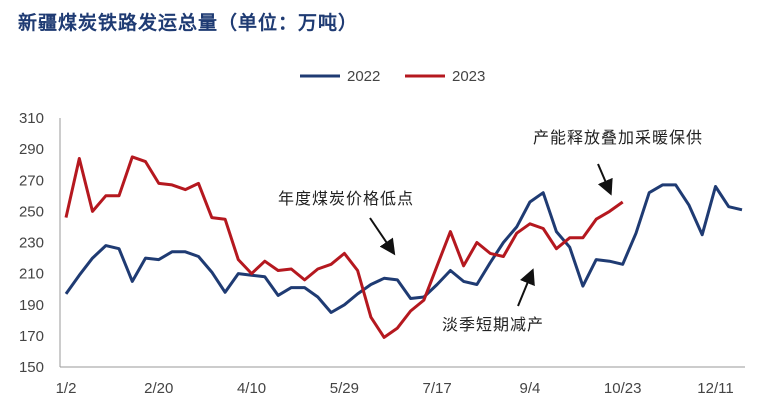 The height and width of the screenshot is (413, 779). I want to click on x-tick-label: 7/17, so click(437, 388).